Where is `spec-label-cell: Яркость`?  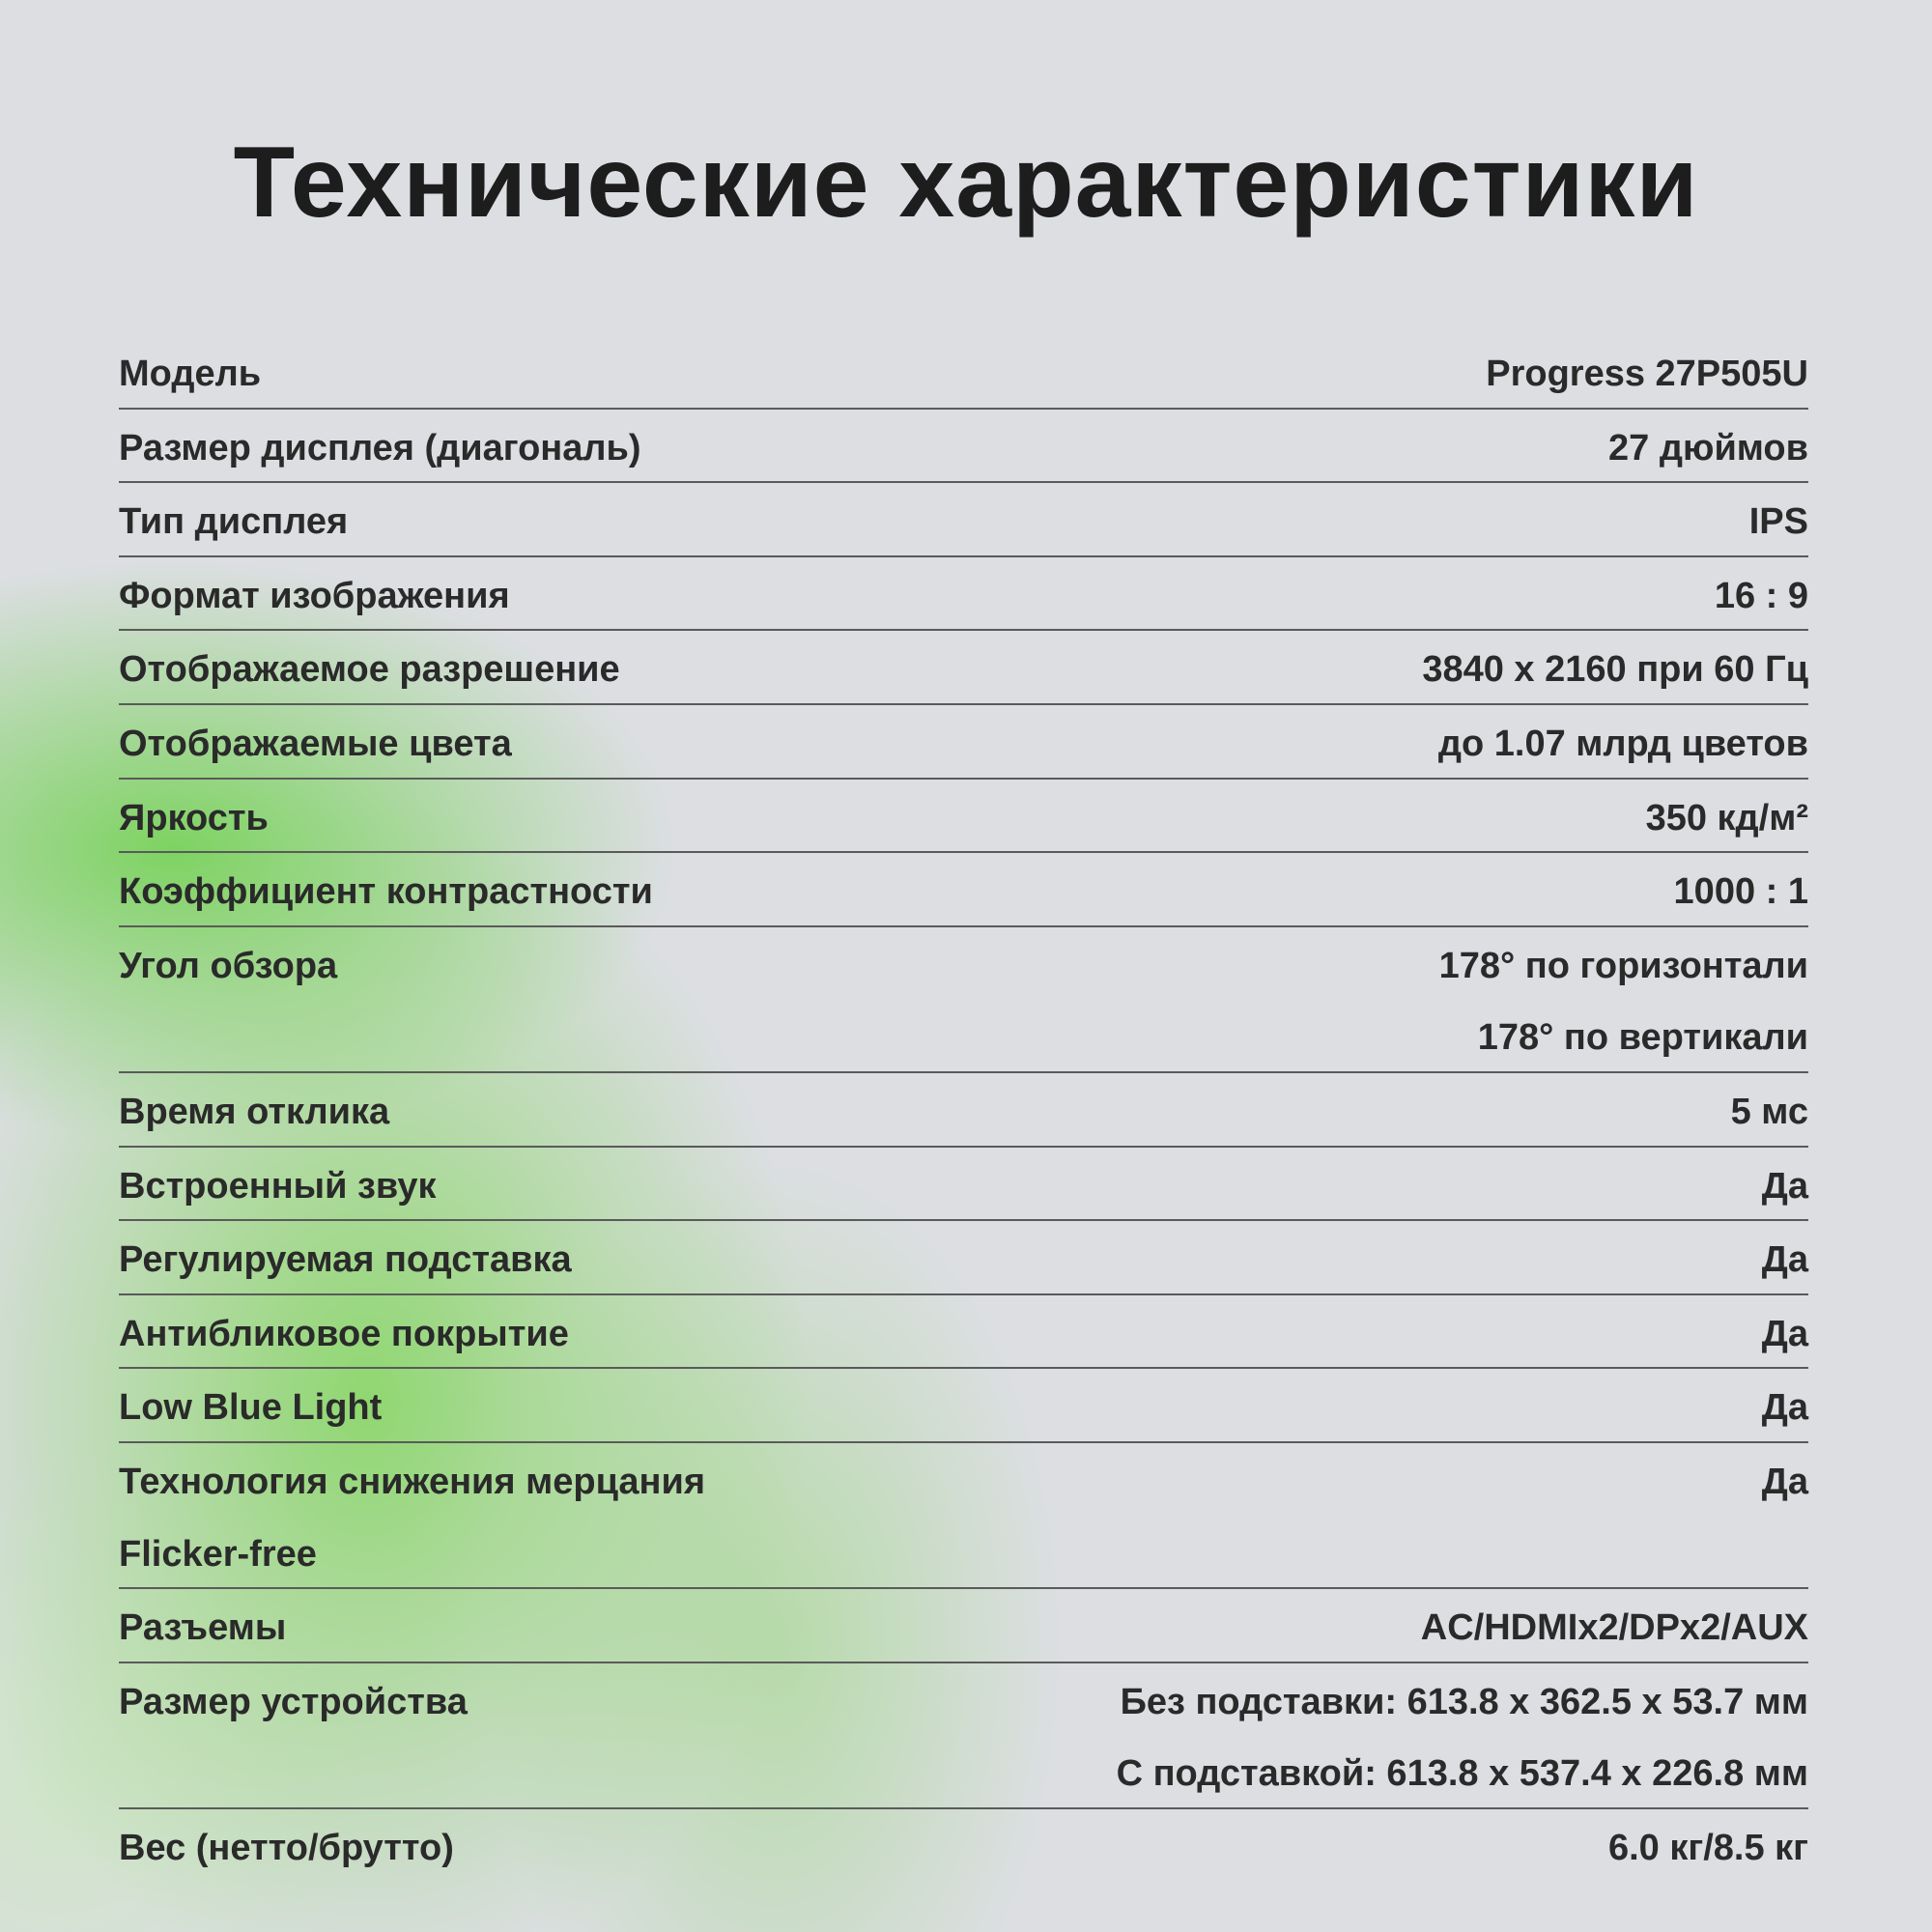 spec-label-cell: Яркость is located at coordinates (194, 816).